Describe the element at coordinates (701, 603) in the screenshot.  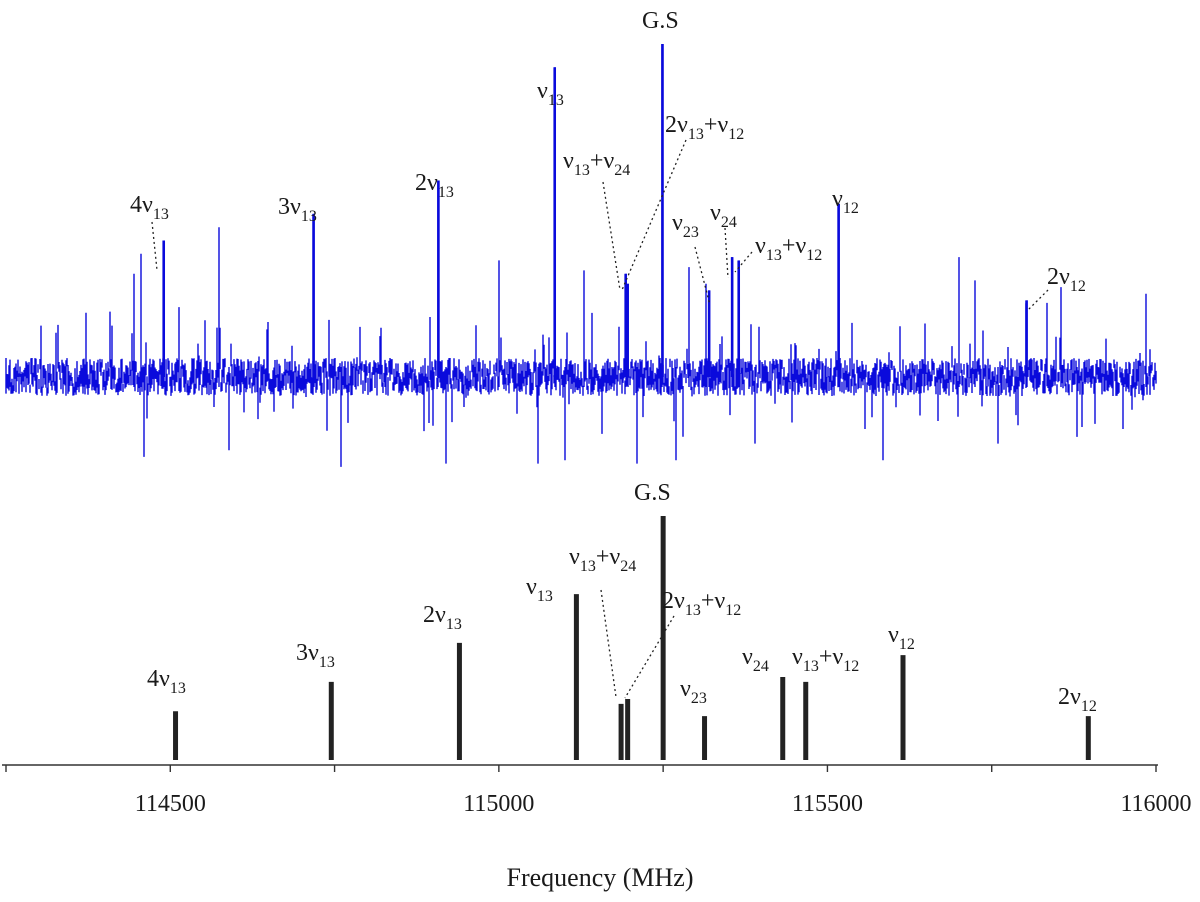
I see `pred-label-2nu13-nu12: 2ν13​+ν12​` at that location.